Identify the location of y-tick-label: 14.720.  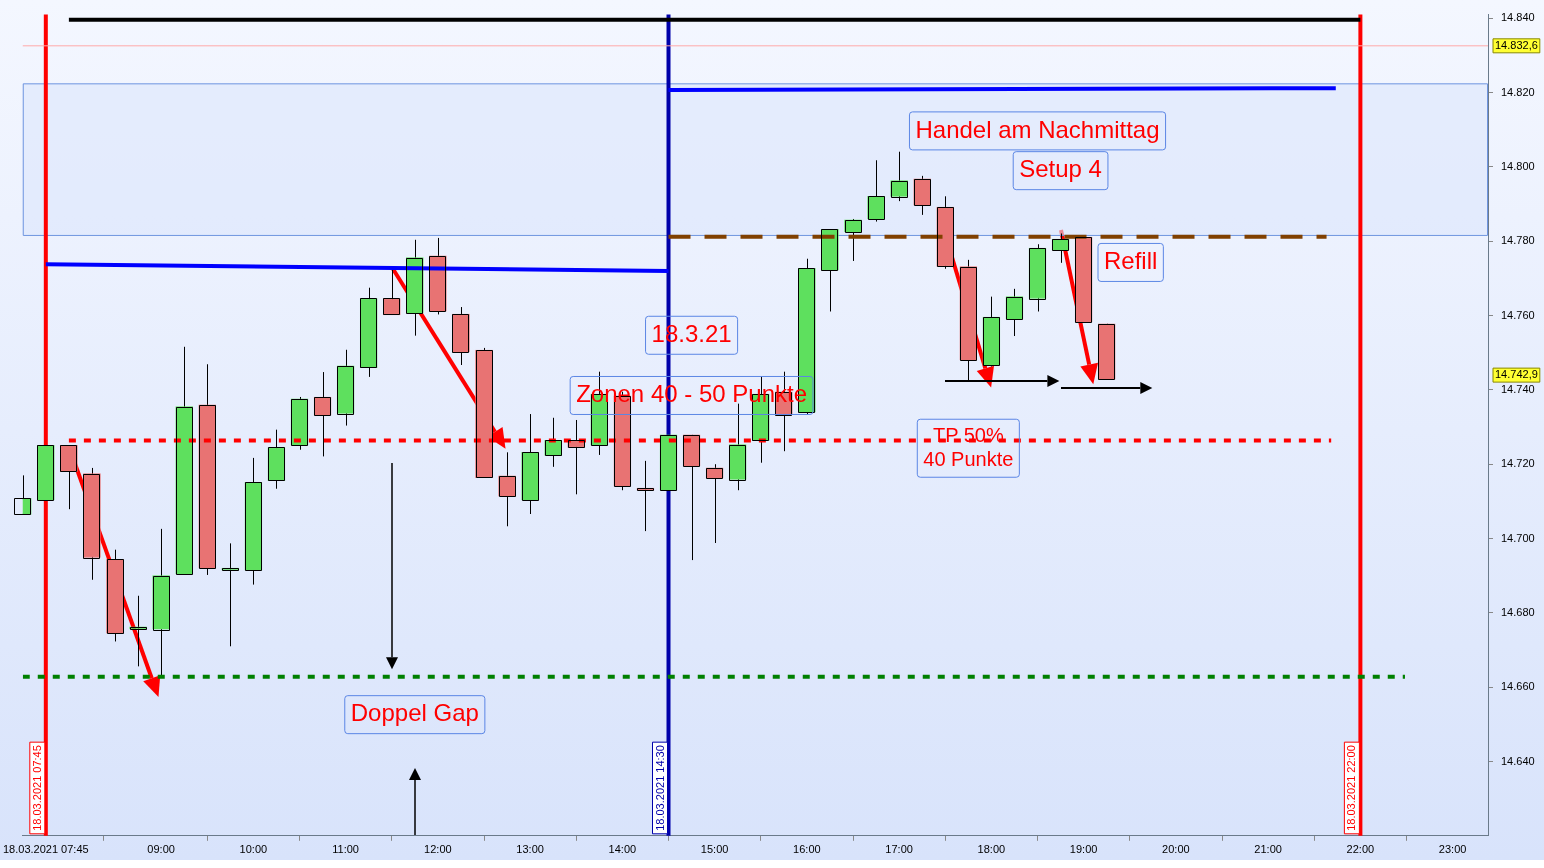
(1518, 463).